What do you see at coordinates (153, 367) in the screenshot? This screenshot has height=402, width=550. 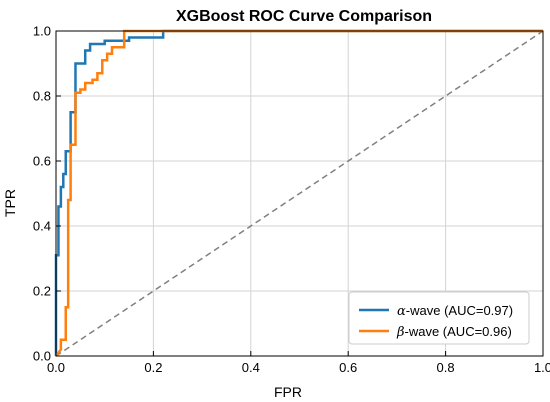 I see `x-tick-label: 0.2` at bounding box center [153, 367].